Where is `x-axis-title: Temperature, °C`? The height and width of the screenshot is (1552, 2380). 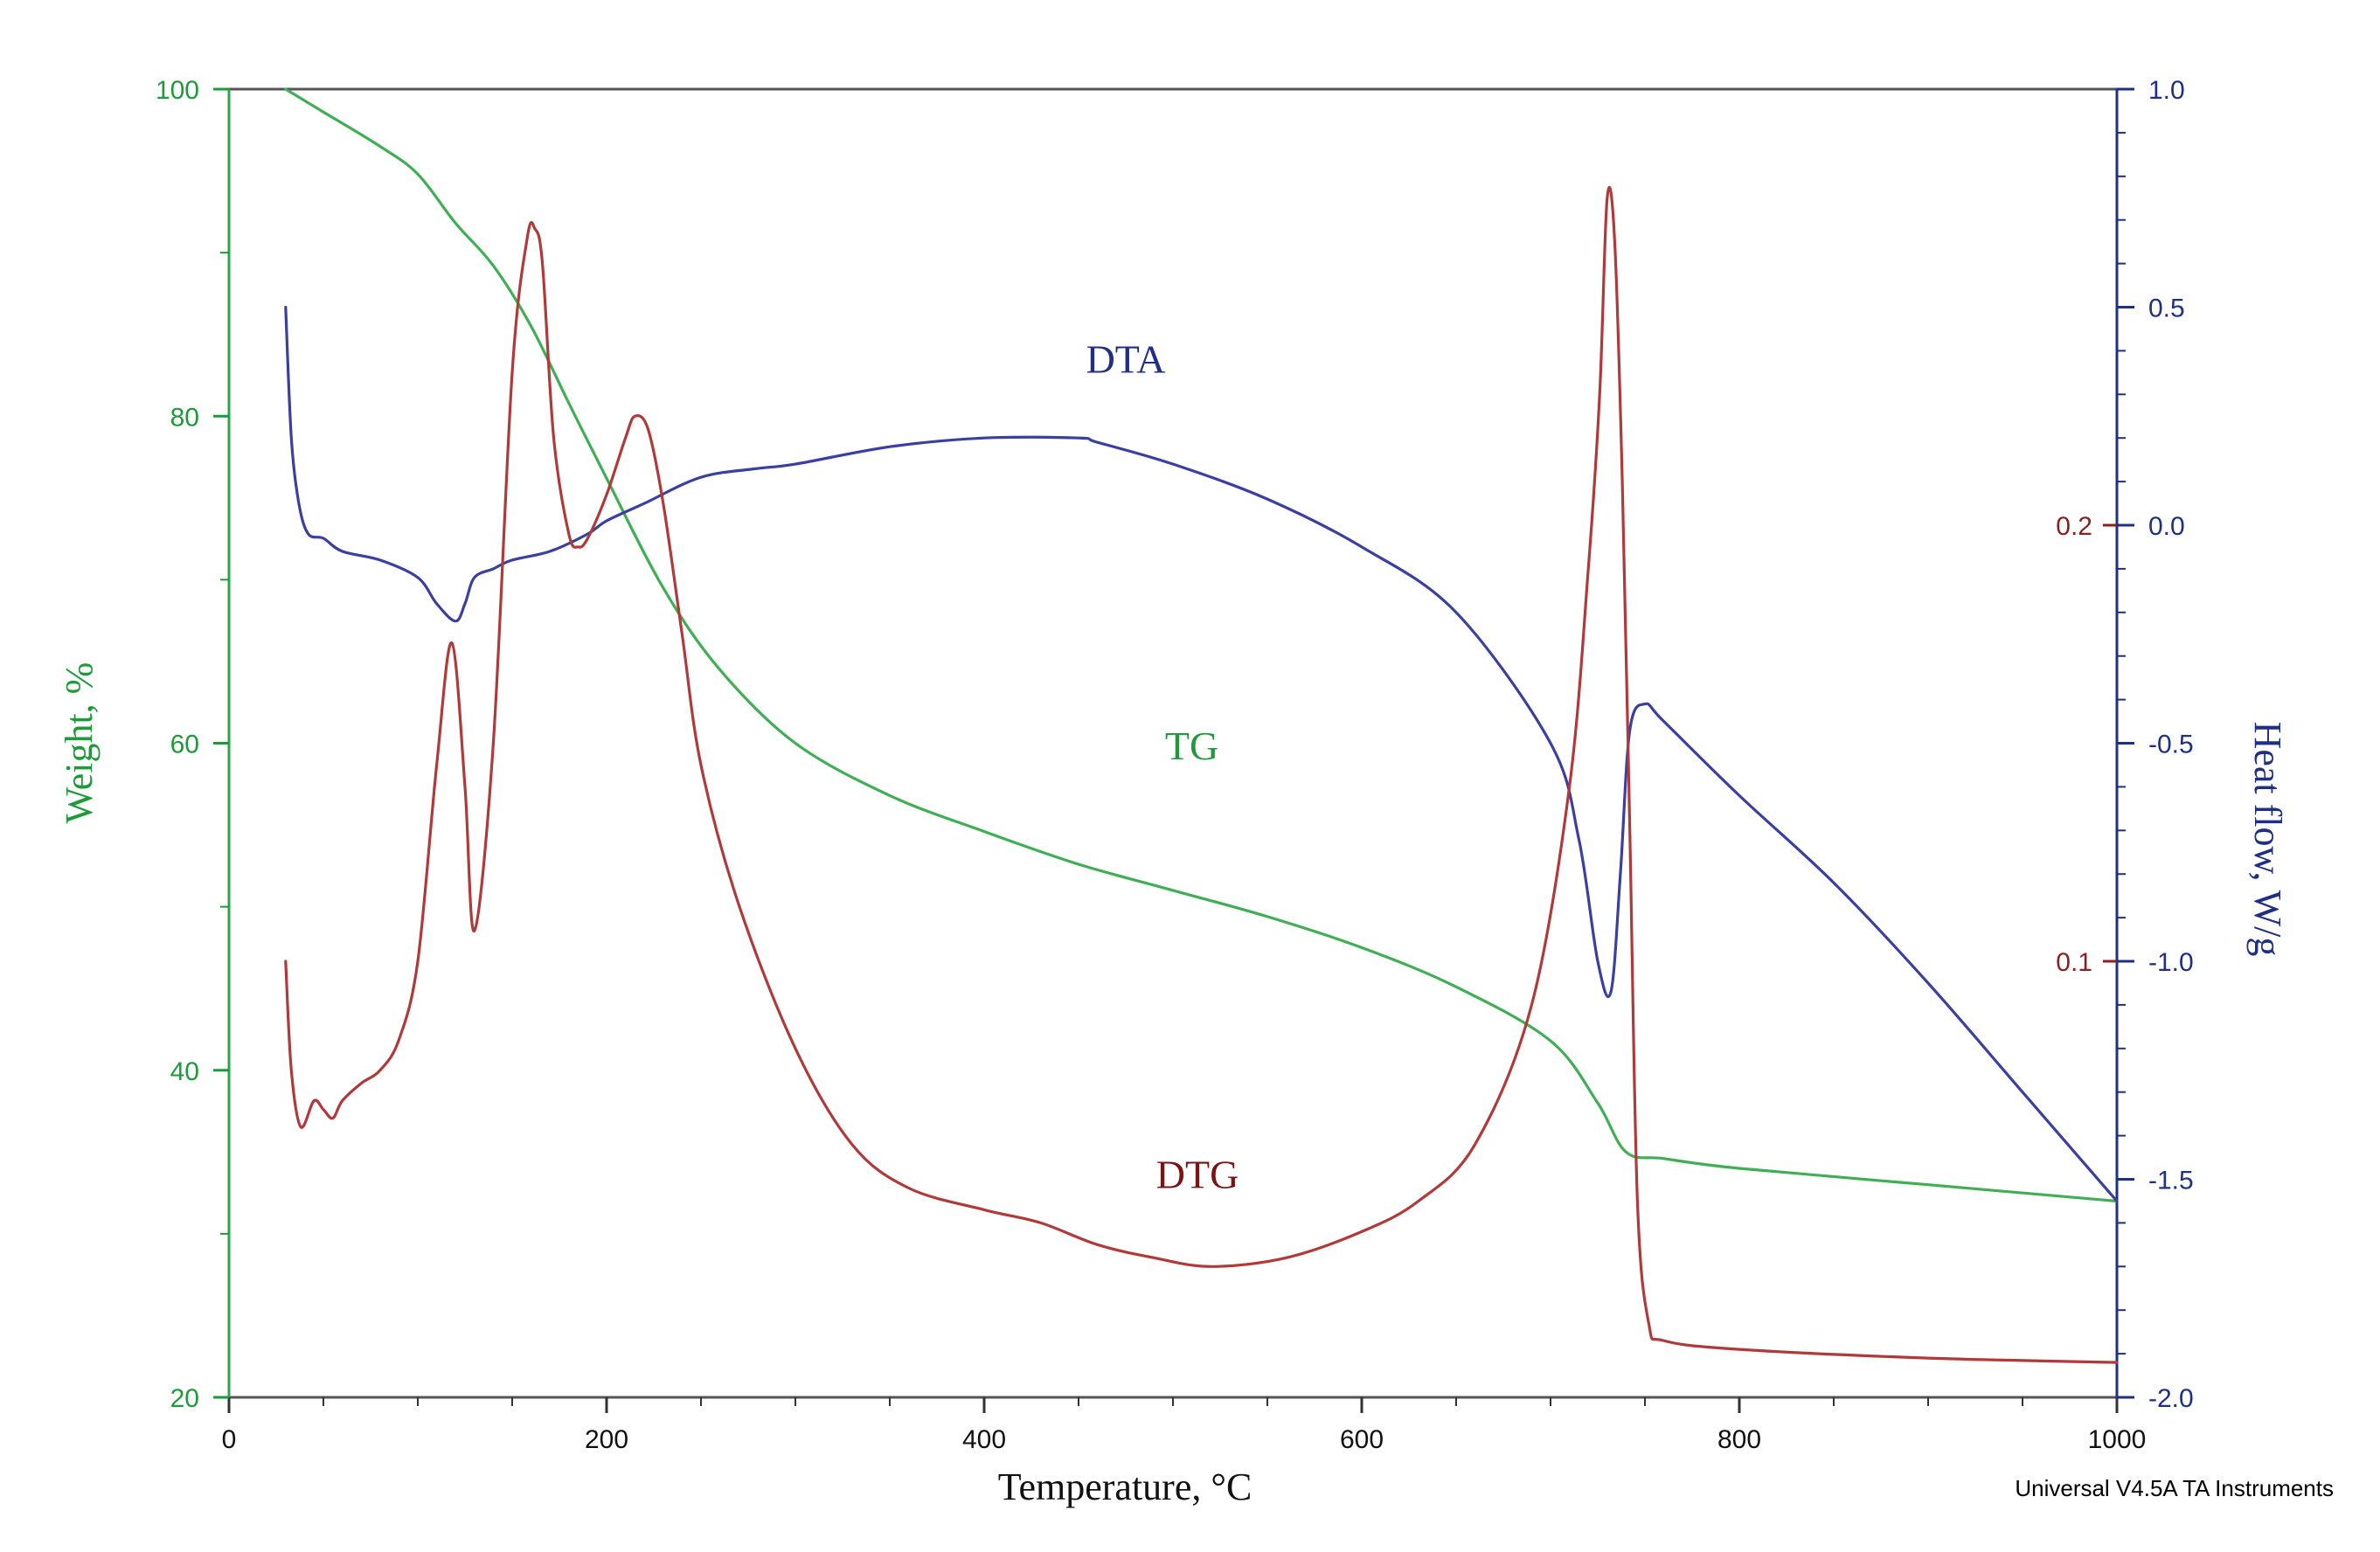
x-axis-title: Temperature, °C is located at coordinates (1125, 1486).